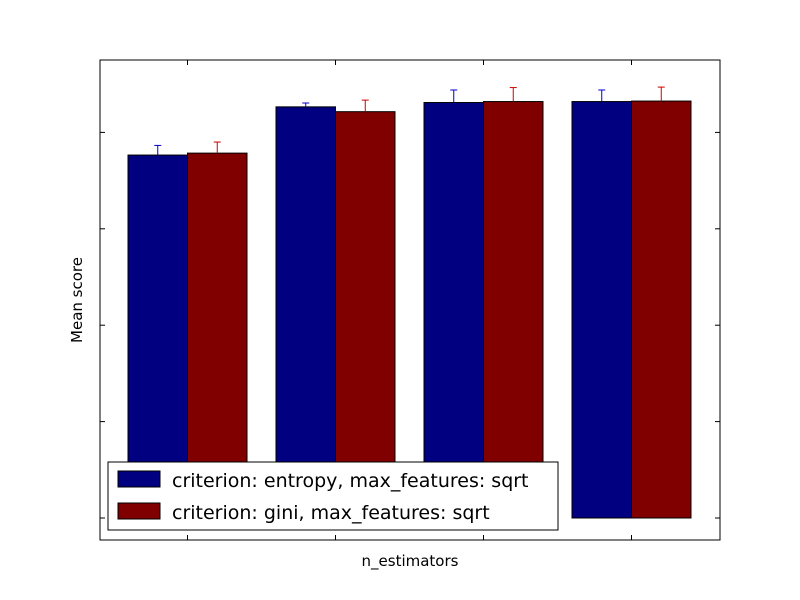 The image size is (800, 600). I want to click on legend-swatch-gini, so click(139, 511).